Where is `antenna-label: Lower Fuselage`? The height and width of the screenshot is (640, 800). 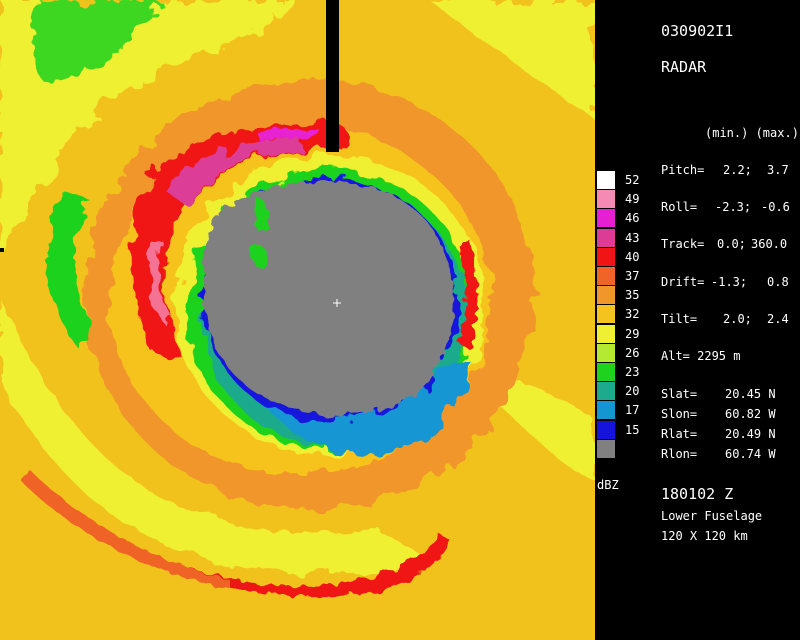 antenna-label: Lower Fuselage is located at coordinates (712, 516).